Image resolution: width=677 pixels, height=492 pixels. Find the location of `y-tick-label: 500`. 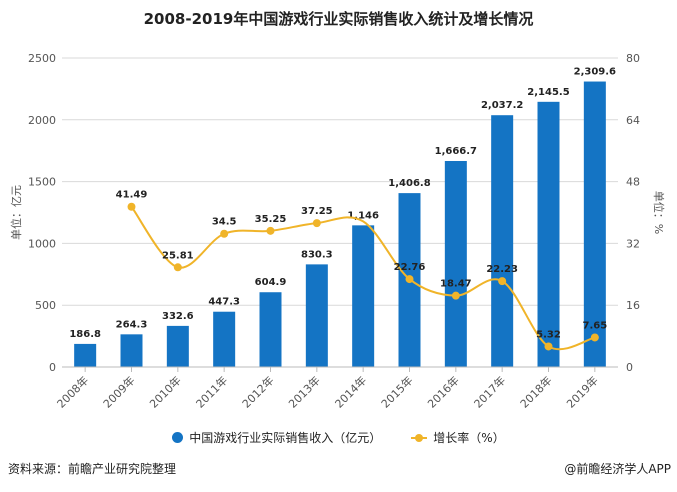

y-tick-label: 500 is located at coordinates (45, 305).